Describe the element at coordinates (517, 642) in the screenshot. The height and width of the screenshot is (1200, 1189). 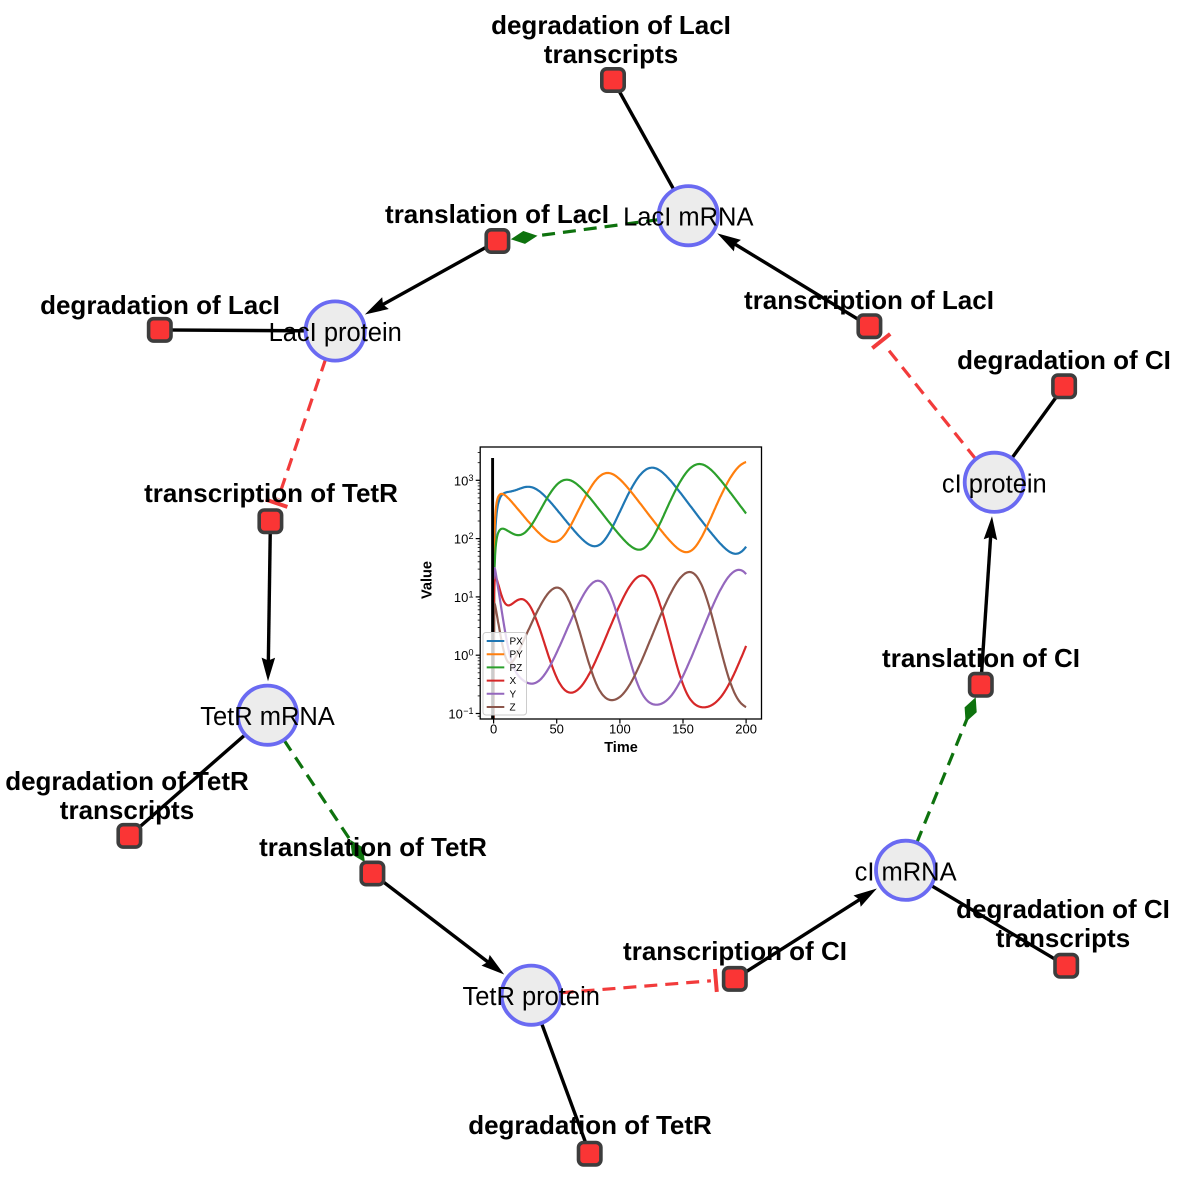
I see `svg-text: PX` at that location.